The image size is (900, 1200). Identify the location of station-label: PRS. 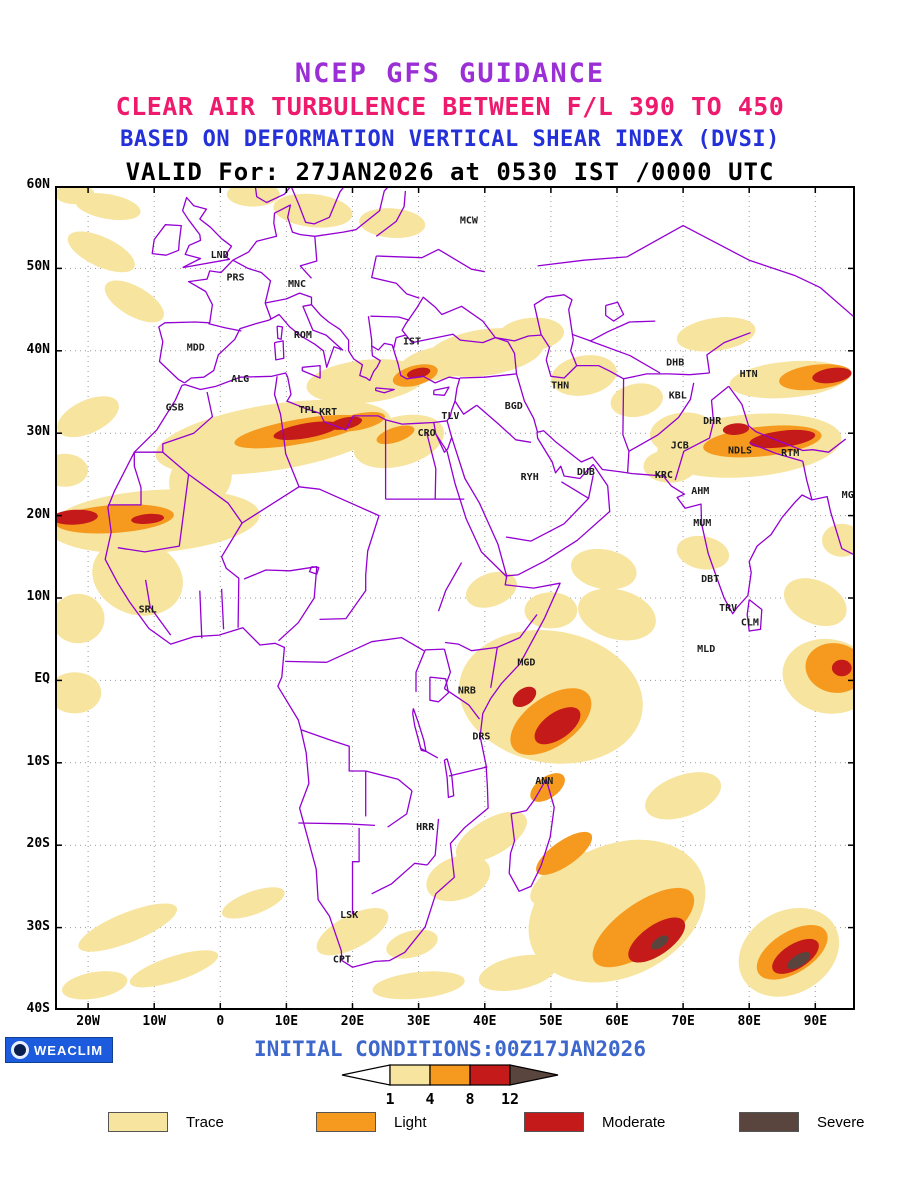
(235, 278).